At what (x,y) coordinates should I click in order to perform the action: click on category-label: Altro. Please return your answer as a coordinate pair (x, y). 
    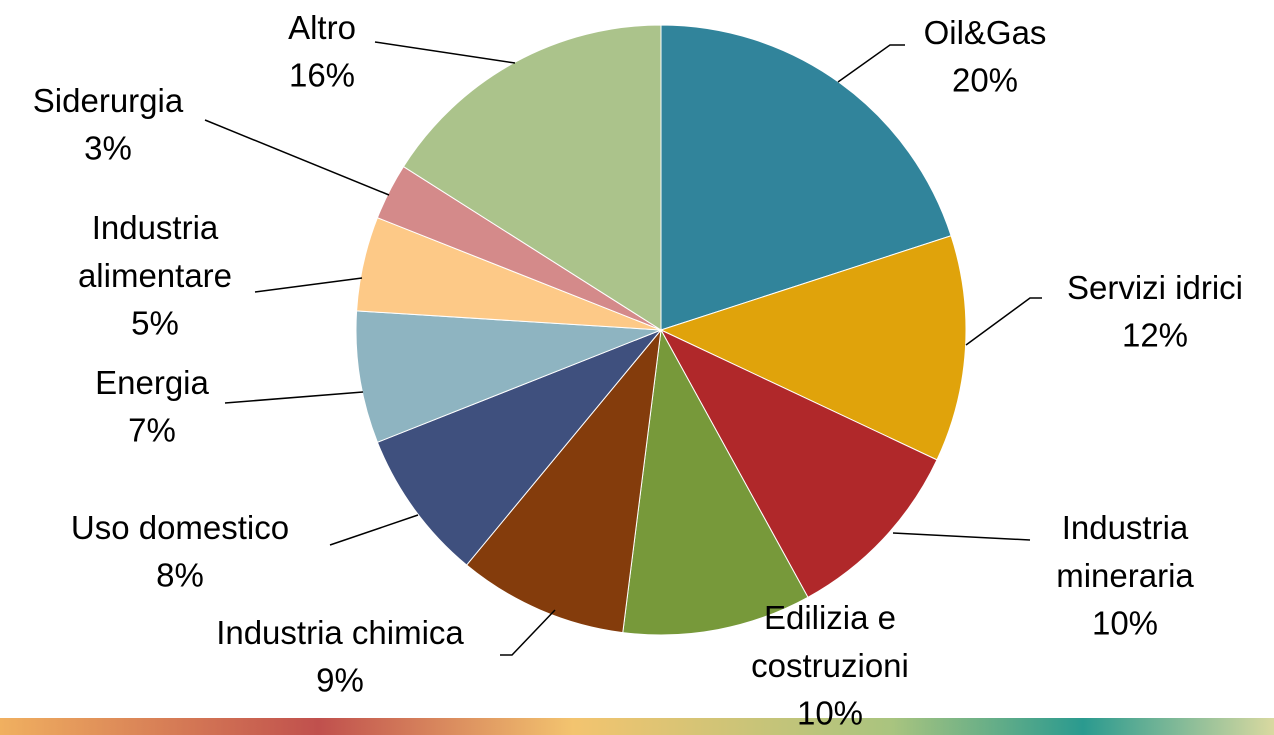
    Looking at the image, I should click on (322, 27).